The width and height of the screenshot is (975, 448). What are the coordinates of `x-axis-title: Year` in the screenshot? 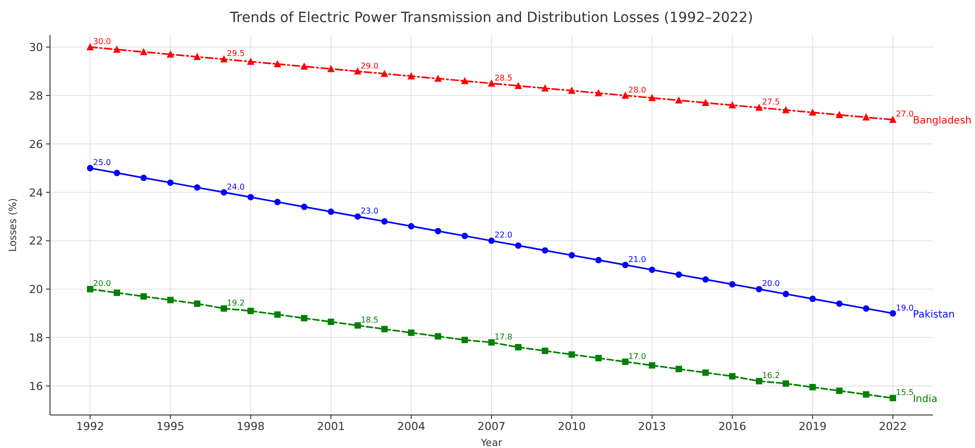 It's located at (491, 443).